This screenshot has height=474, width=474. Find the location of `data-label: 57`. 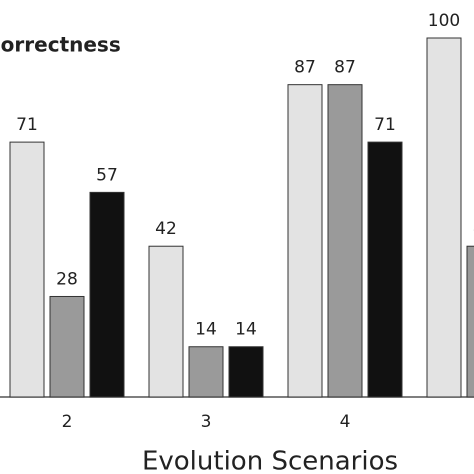

data-label: 57 is located at coordinates (107, 175).